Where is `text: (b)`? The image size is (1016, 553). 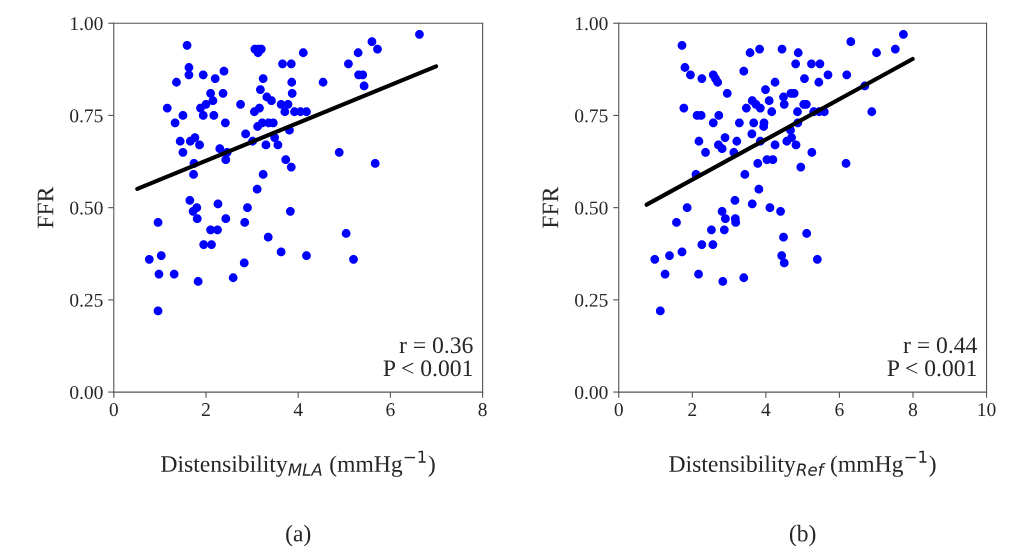
text: (b) is located at coordinates (802, 535).